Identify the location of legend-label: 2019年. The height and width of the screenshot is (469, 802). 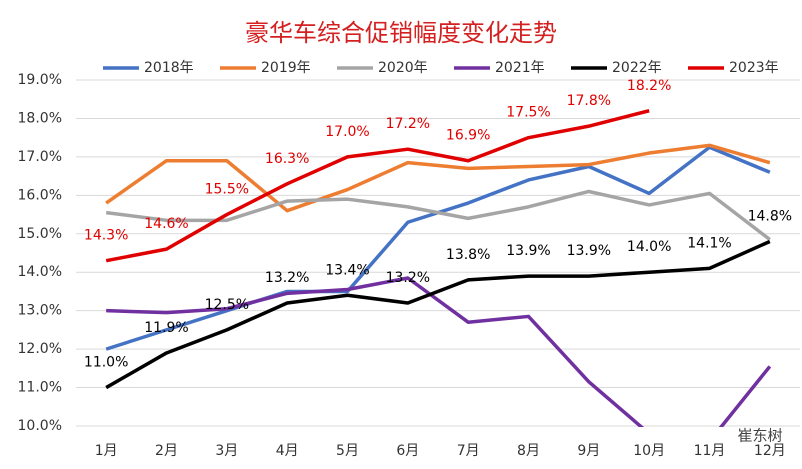
(286, 68).